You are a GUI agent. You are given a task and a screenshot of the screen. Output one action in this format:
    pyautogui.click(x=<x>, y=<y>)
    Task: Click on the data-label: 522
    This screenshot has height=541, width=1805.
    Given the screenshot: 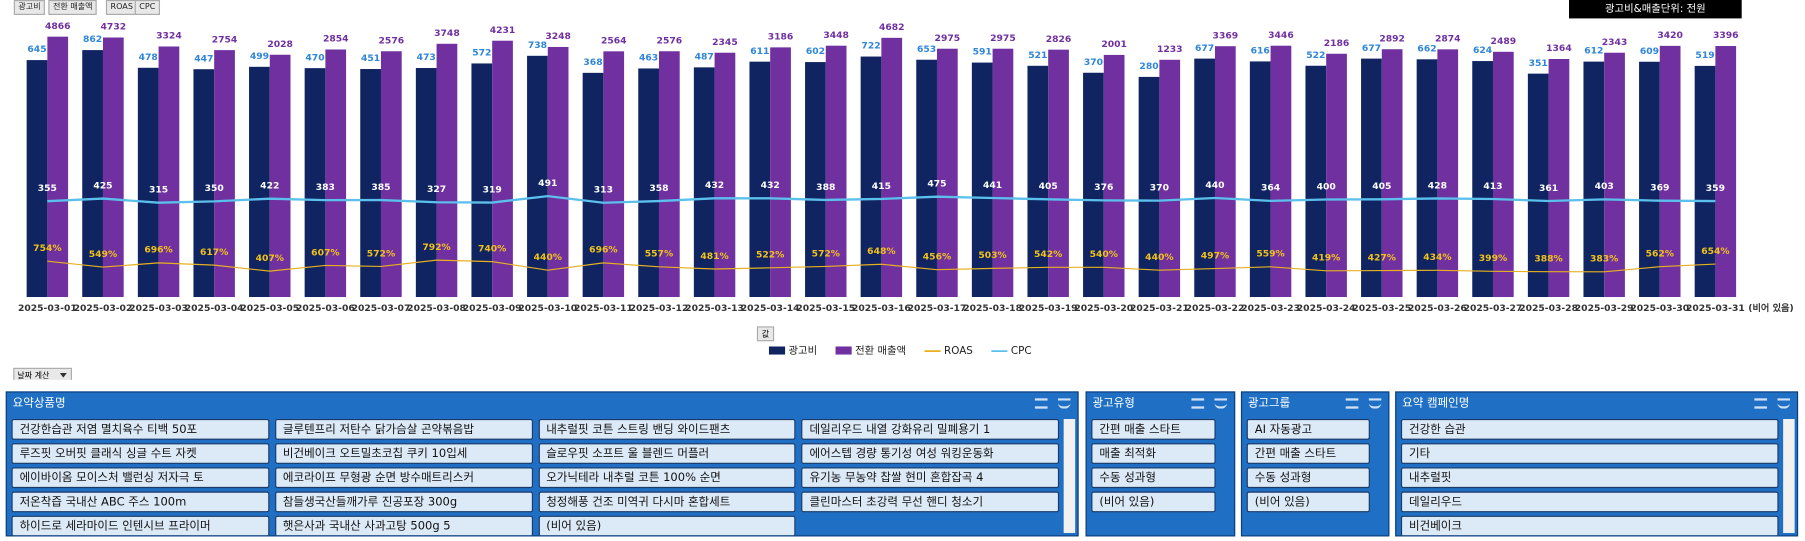 What is the action you would take?
    pyautogui.click(x=1315, y=55)
    